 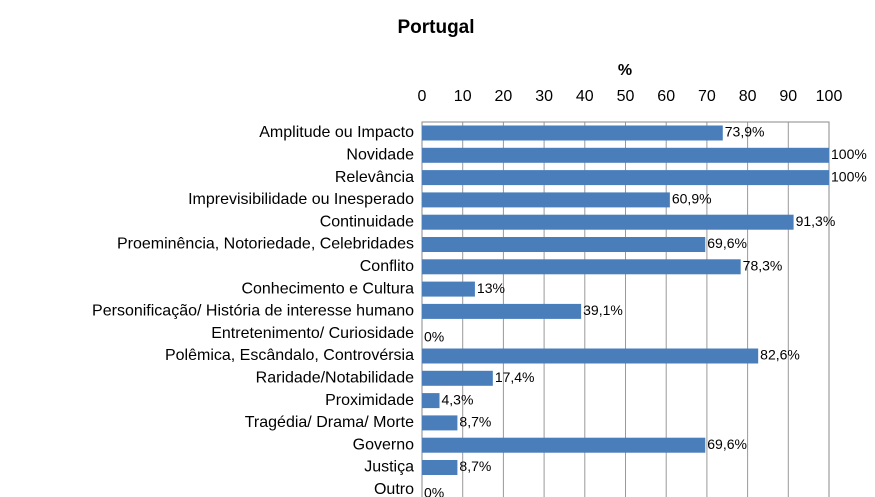 I want to click on value-label: 17,4%, so click(x=515, y=377).